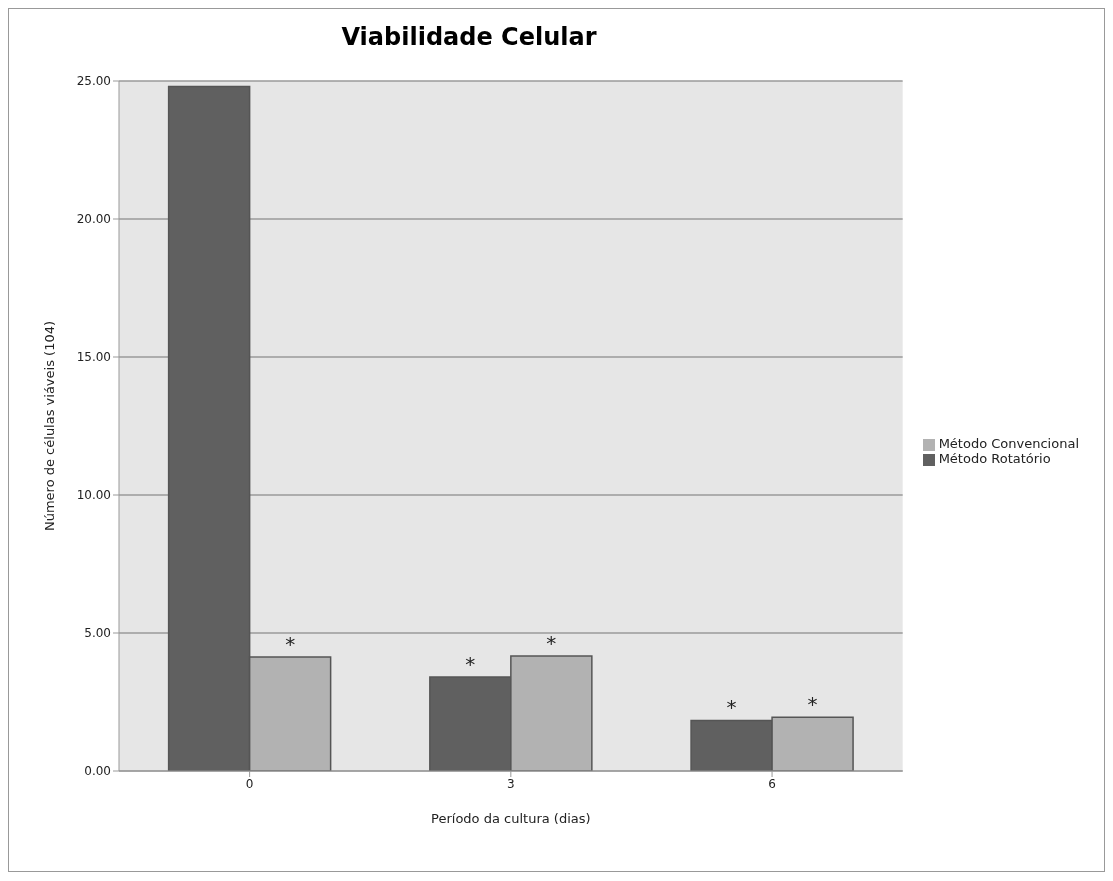  What do you see at coordinates (97, 633) in the screenshot?
I see `y-tick-label: 5.00` at bounding box center [97, 633].